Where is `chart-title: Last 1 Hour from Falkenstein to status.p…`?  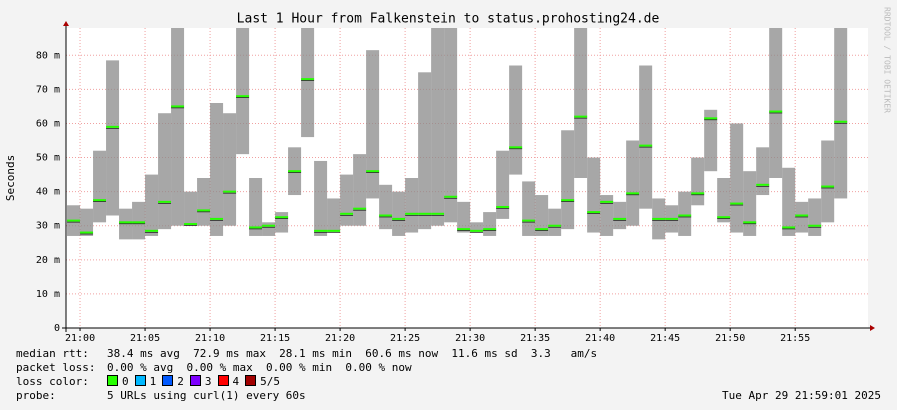
chart-title: Last 1 Hour from Falkenstein to status.p… is located at coordinates (448, 19).